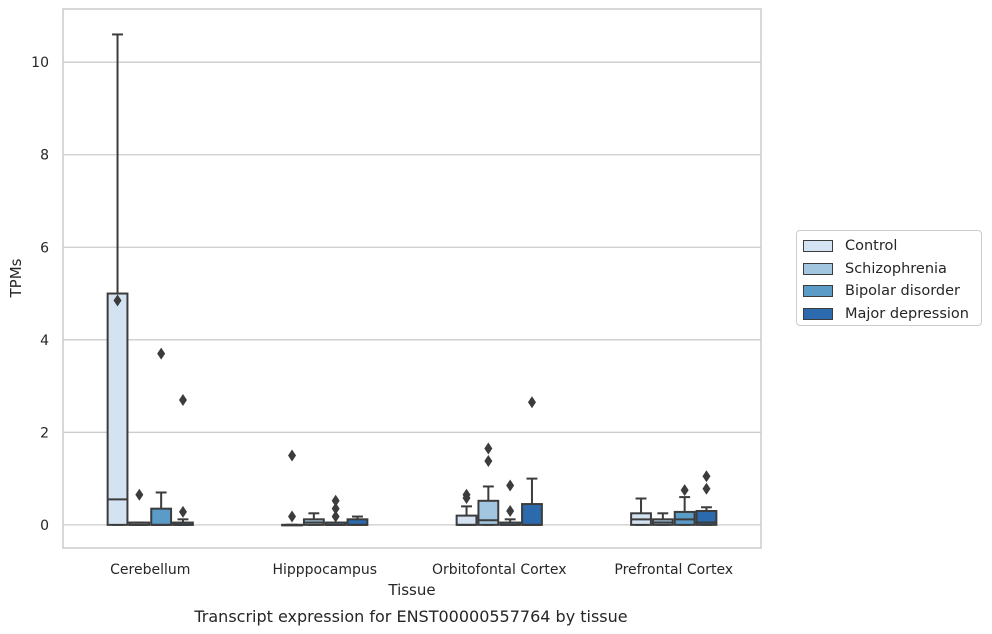 The height and width of the screenshot is (634, 992). What do you see at coordinates (161, 436) in the screenshot?
I see `box-bipolar-disorder-cerebellum` at bounding box center [161, 436].